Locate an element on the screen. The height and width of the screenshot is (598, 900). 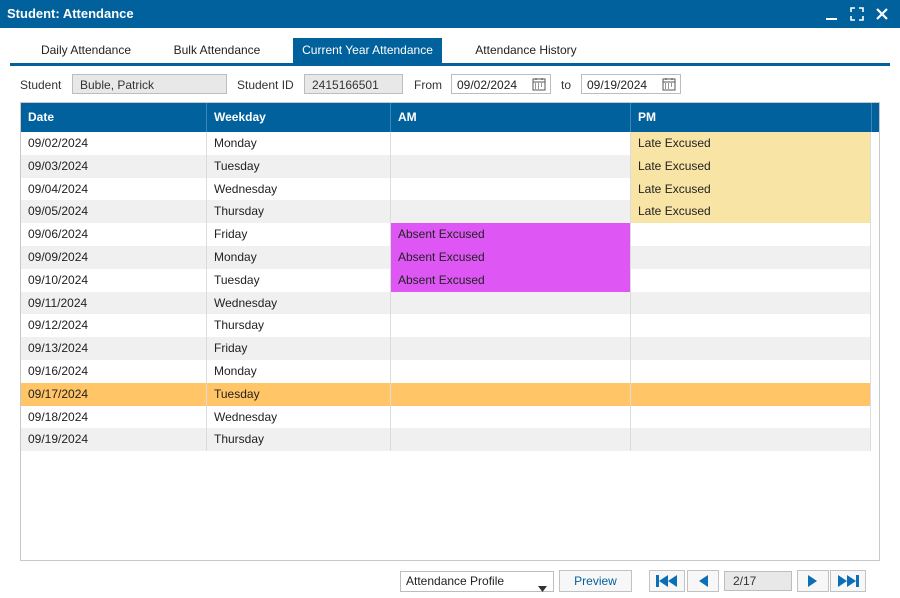
tab-daily-attendance: Daily Attendance is located at coordinates (86, 50).